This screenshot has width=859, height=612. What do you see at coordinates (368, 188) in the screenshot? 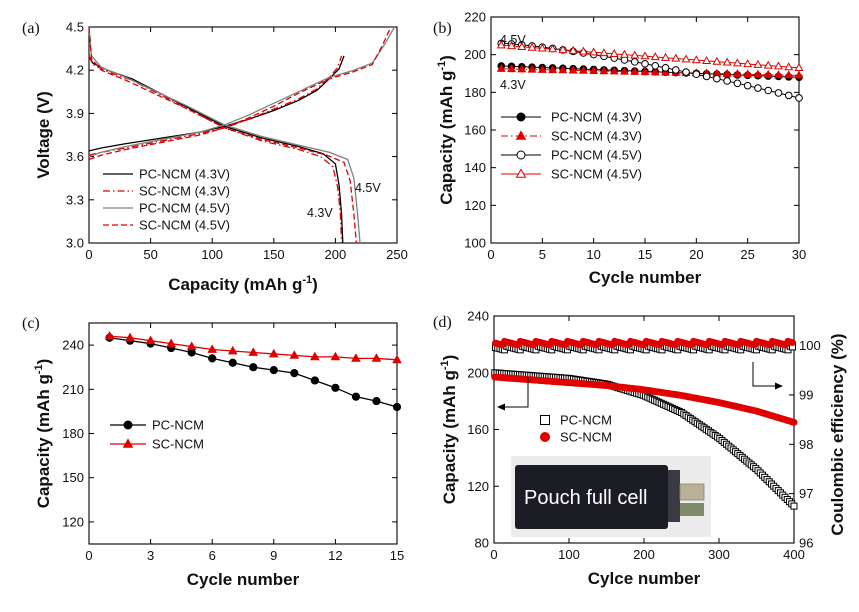
I see `annotation-4-5v: 4.5V` at bounding box center [368, 188].